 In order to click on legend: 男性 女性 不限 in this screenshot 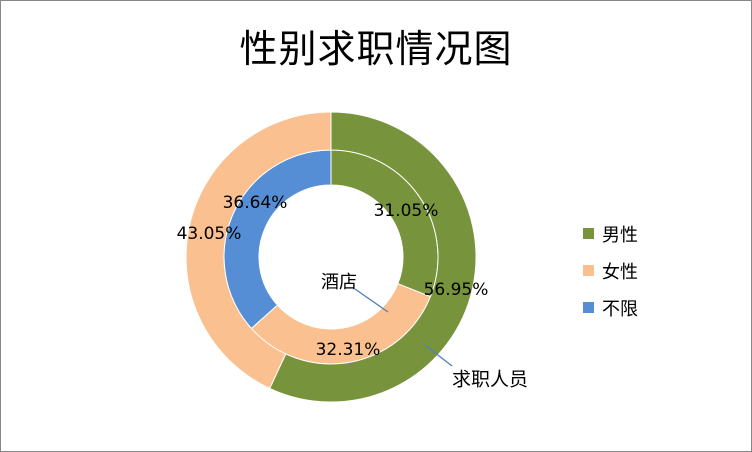, I will do `click(610, 270)`.